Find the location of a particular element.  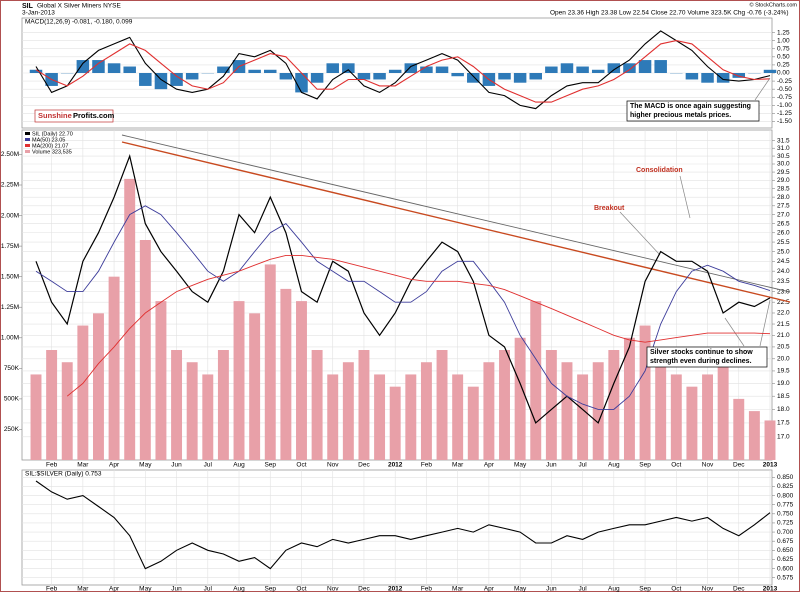

arrow is located at coordinates (734, 332).